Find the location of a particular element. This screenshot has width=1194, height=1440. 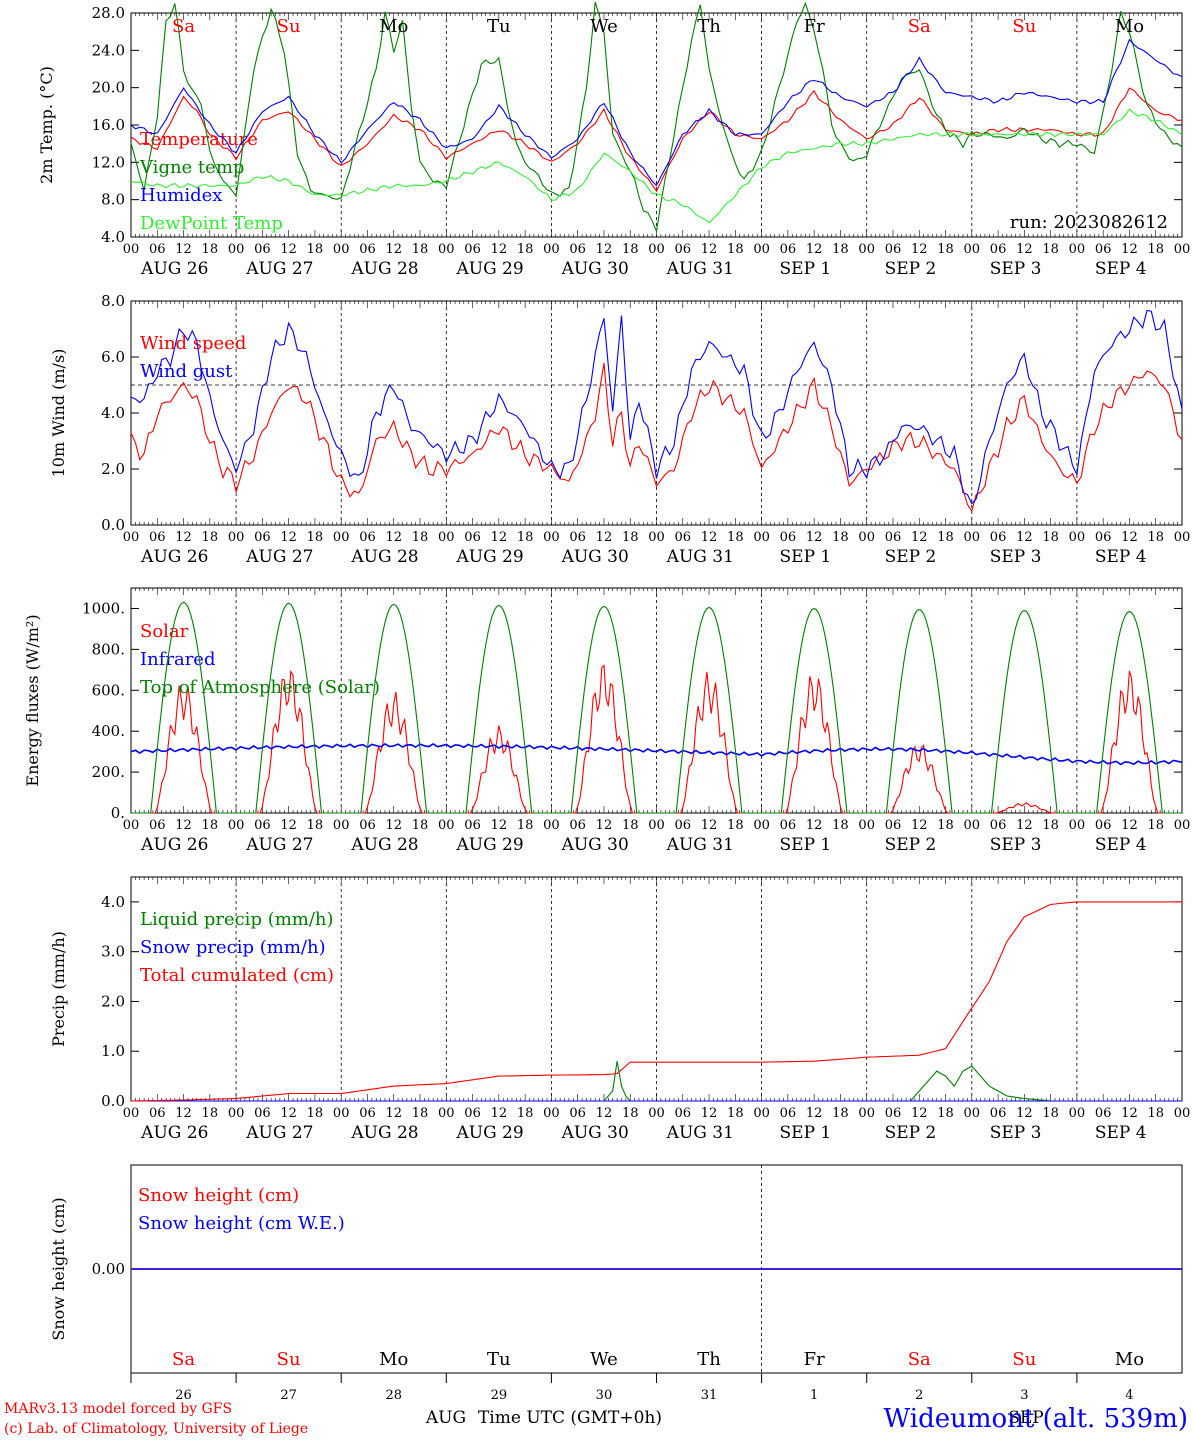

y-tick-label: 0.00 is located at coordinates (108, 1269).